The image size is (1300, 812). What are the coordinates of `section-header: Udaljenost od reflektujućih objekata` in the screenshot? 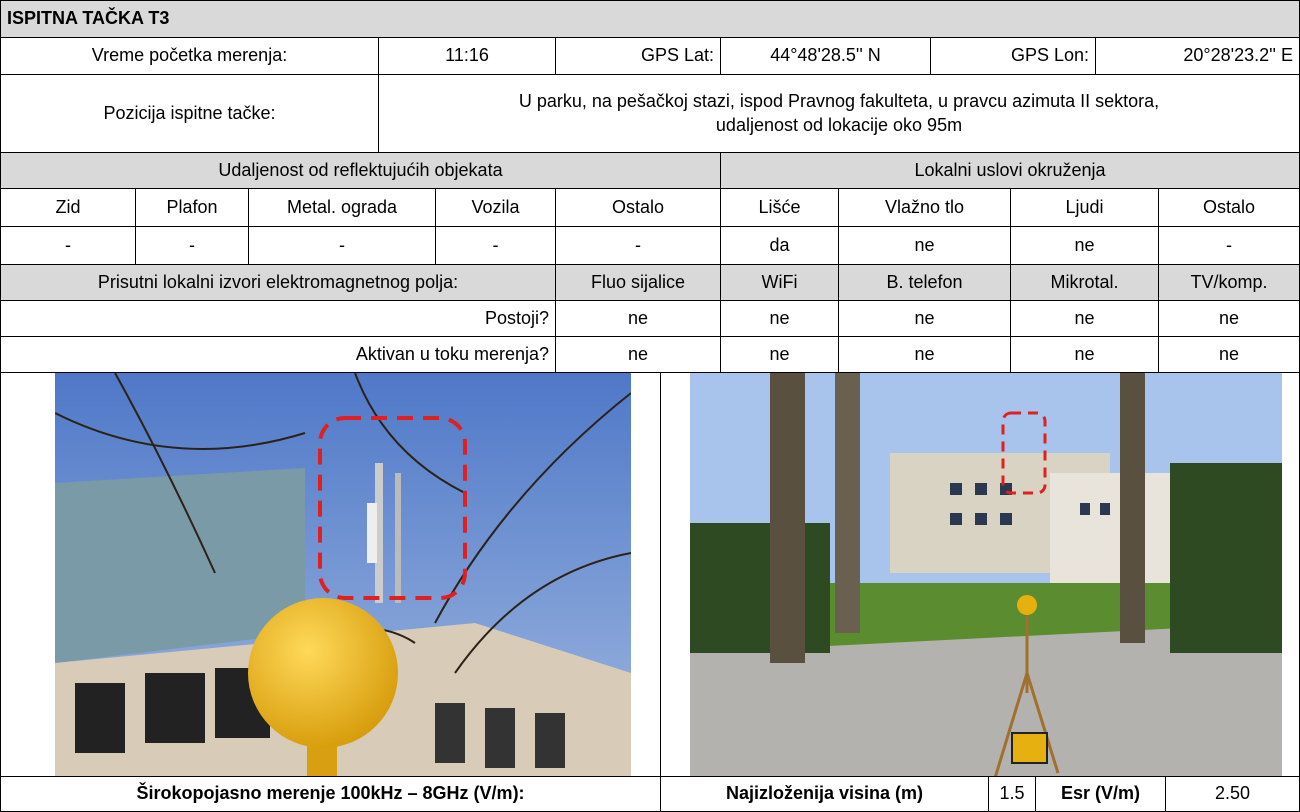 It's located at (360, 170).